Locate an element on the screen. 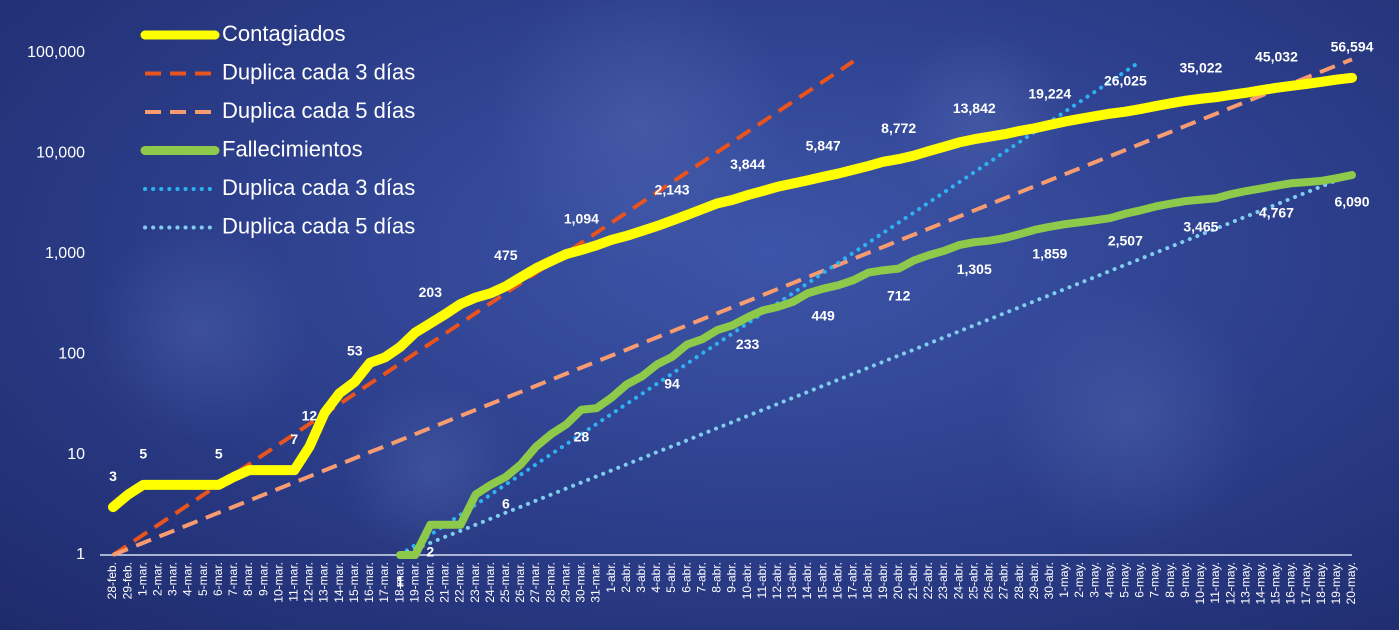 Image resolution: width=1399 pixels, height=630 pixels. x-tick-label: 11-mar. is located at coordinates (293, 582).